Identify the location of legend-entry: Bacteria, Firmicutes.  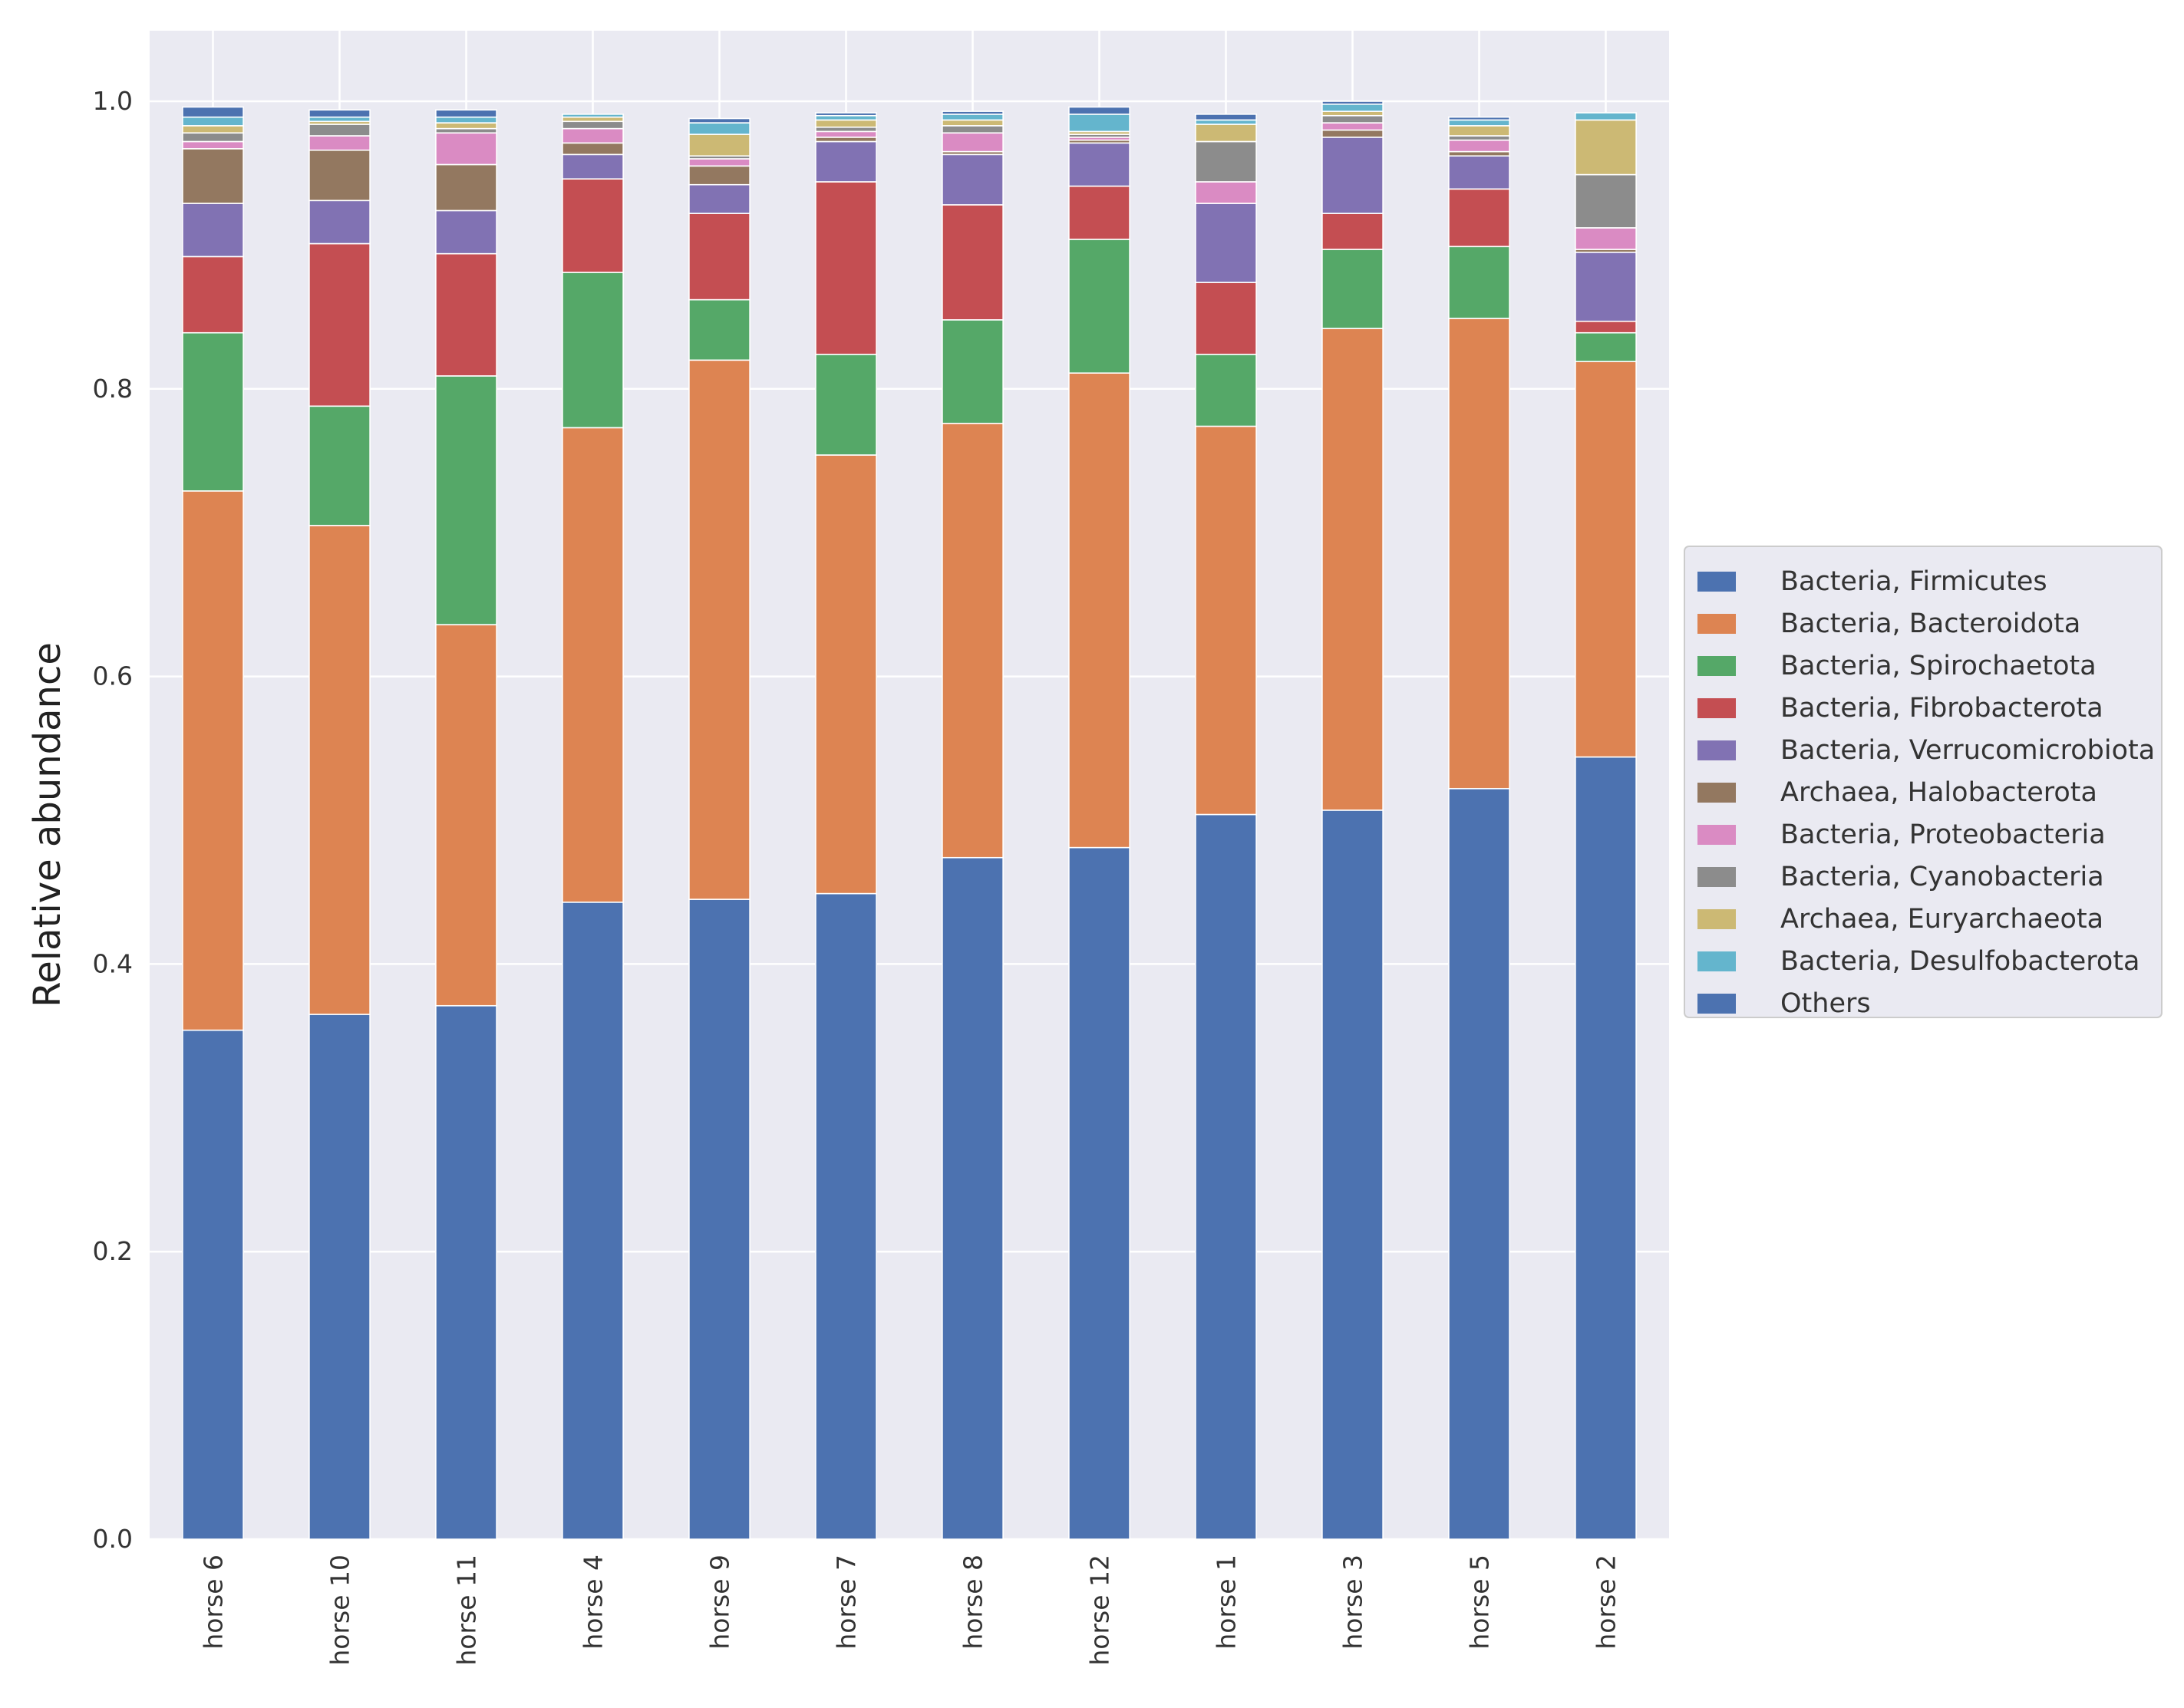
(1913, 581).